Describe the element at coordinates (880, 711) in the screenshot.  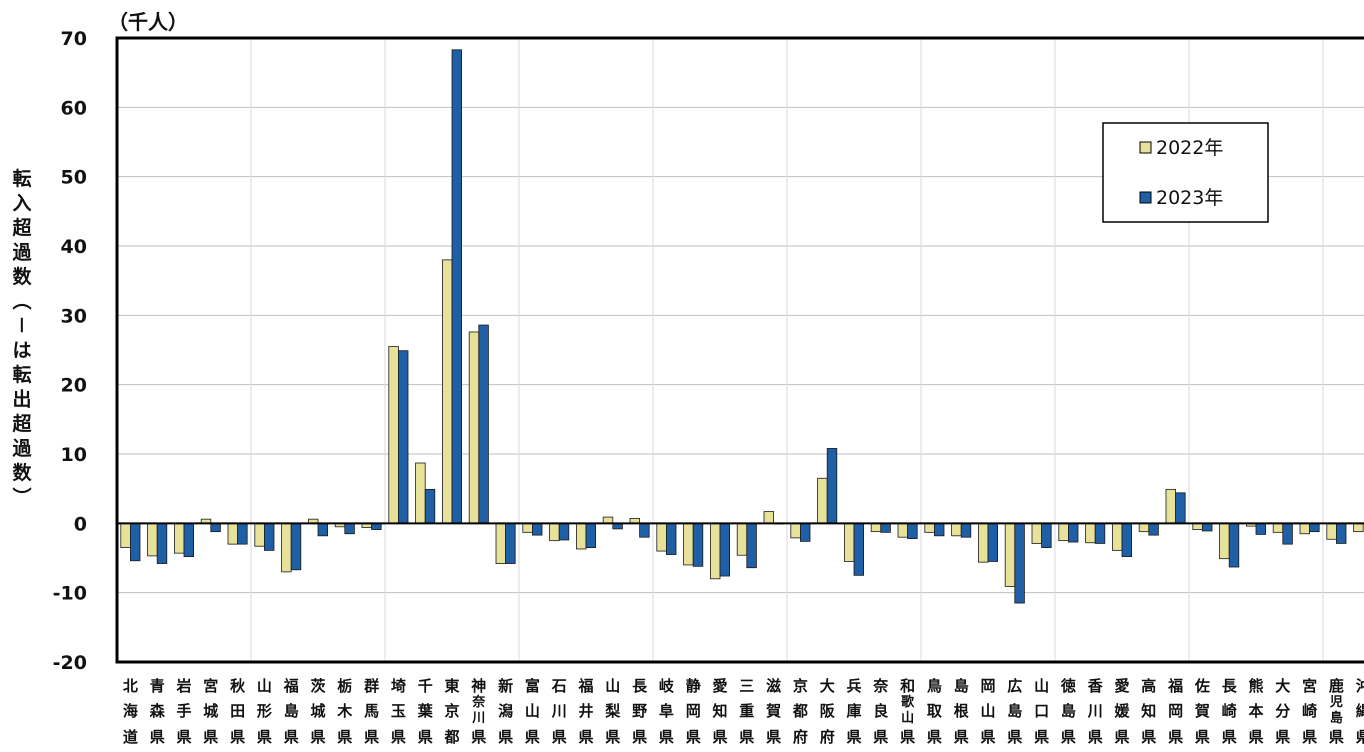
I see `x-category-label: 奈良県` at that location.